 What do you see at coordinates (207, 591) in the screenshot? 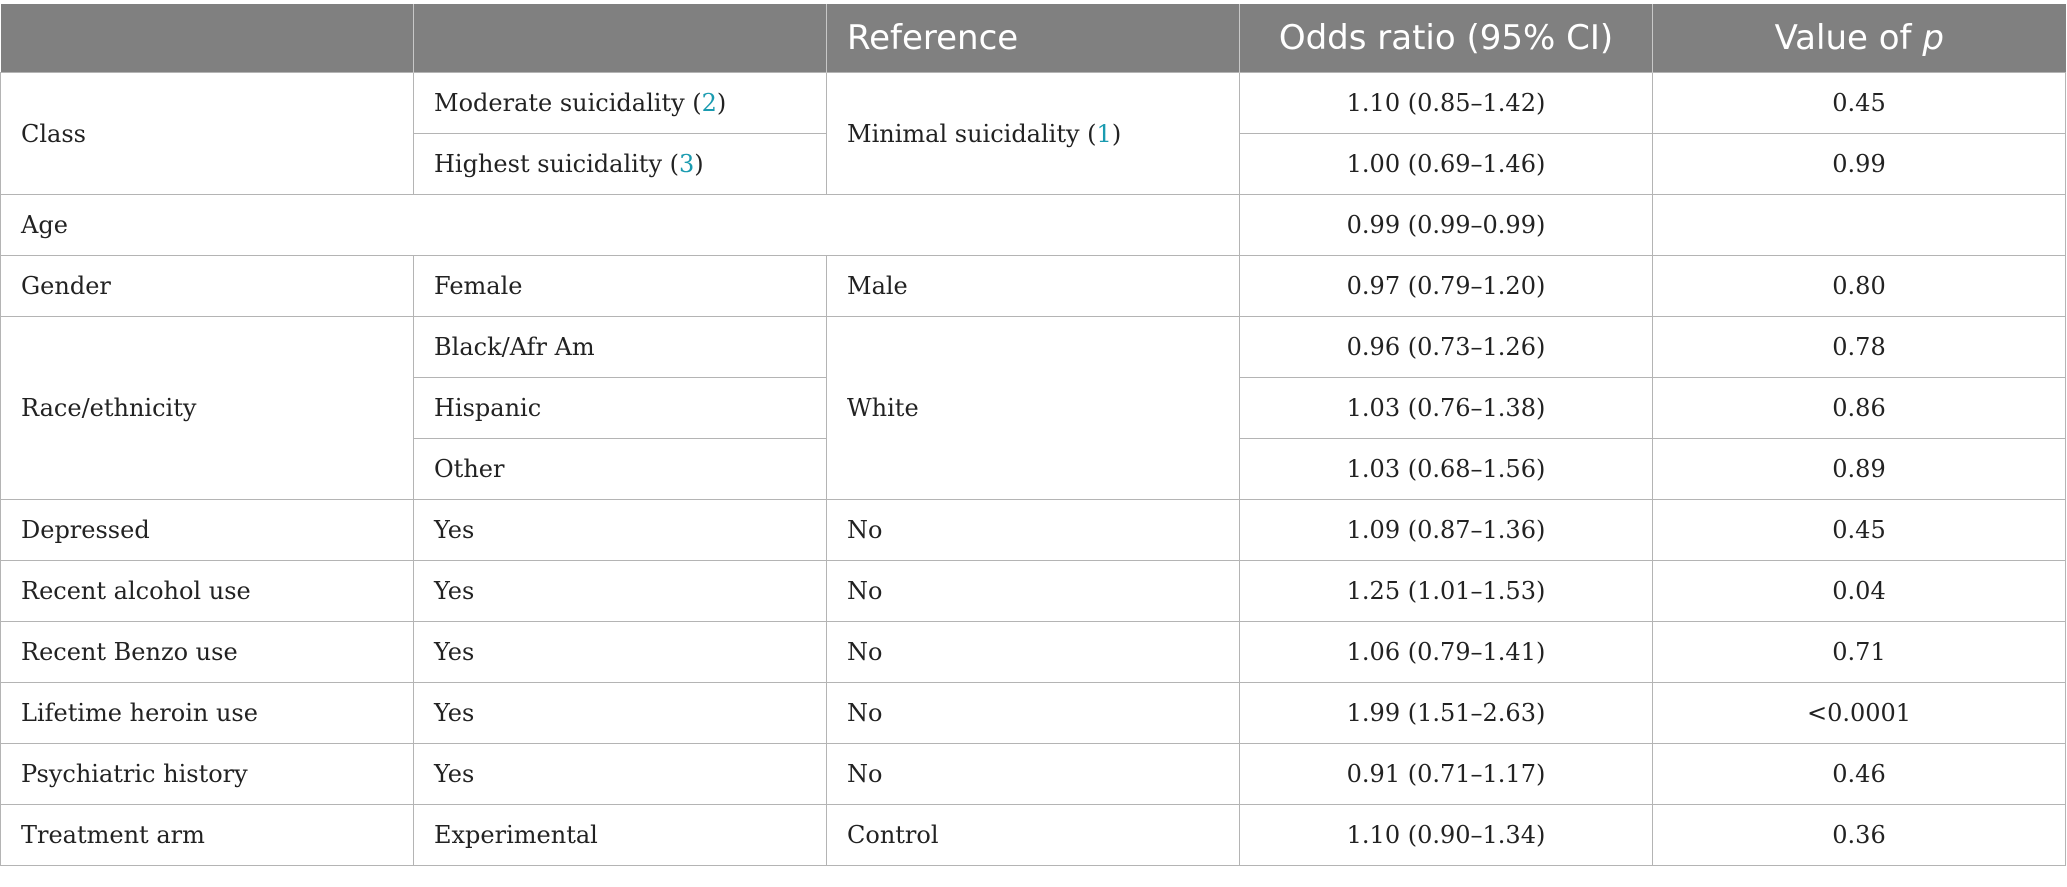
I see `cell-variable: Recent alcohol use` at bounding box center [207, 591].